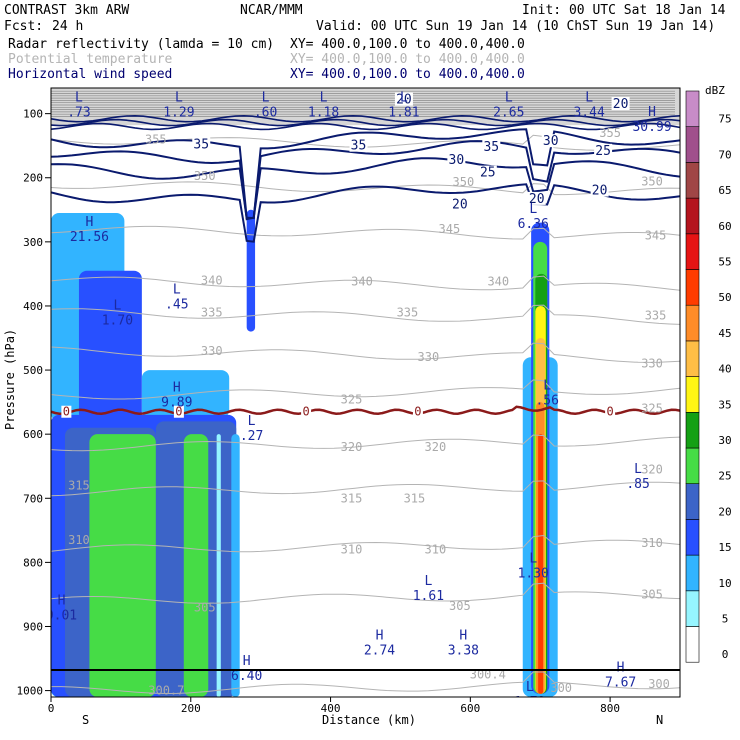 The width and height of the screenshot is (740, 740). What do you see at coordinates (724, 404) in the screenshot?
I see `colorbar-label-35: 35` at bounding box center [724, 404].